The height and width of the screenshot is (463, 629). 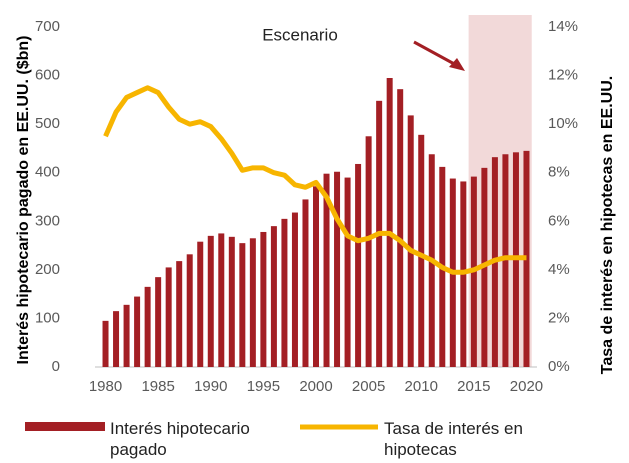 I want to click on x-tick-label: 2010, so click(x=421, y=386).